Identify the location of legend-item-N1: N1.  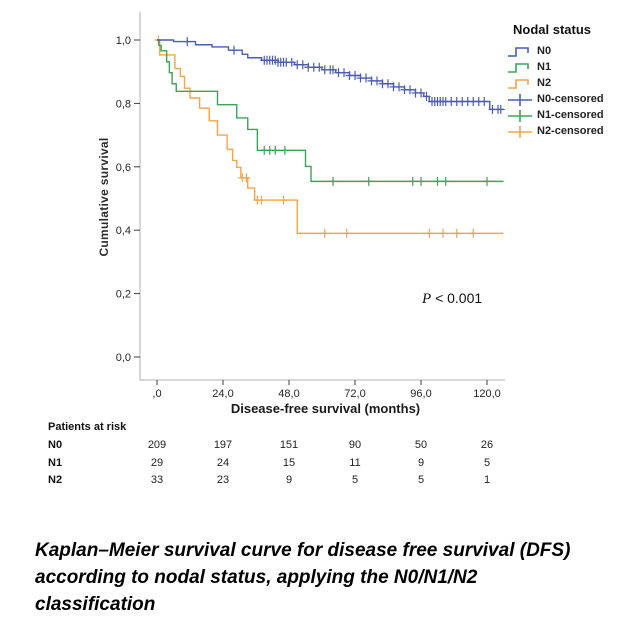
(572, 67).